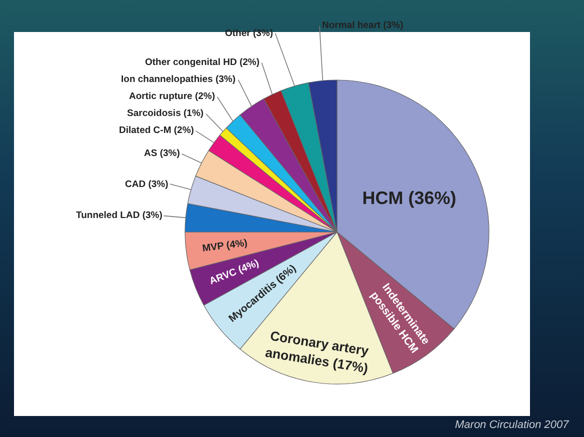 This screenshot has height=437, width=584. What do you see at coordinates (409, 198) in the screenshot?
I see `slice-label: HCM (36%)` at bounding box center [409, 198].